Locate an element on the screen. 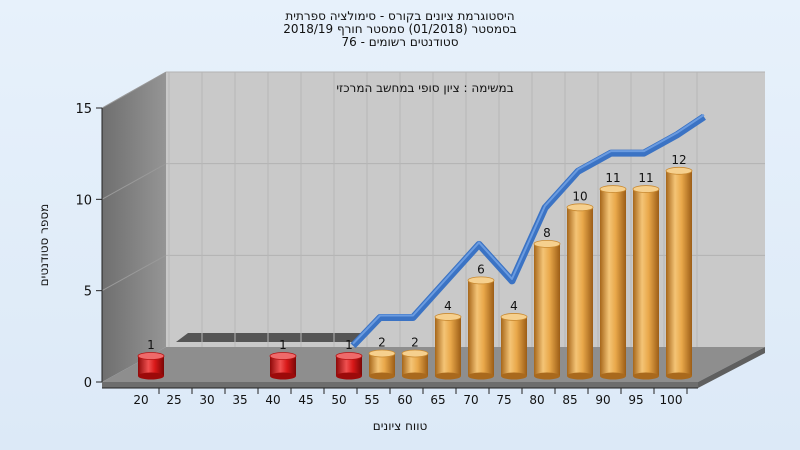  bar-value-label: 8 is located at coordinates (547, 233).